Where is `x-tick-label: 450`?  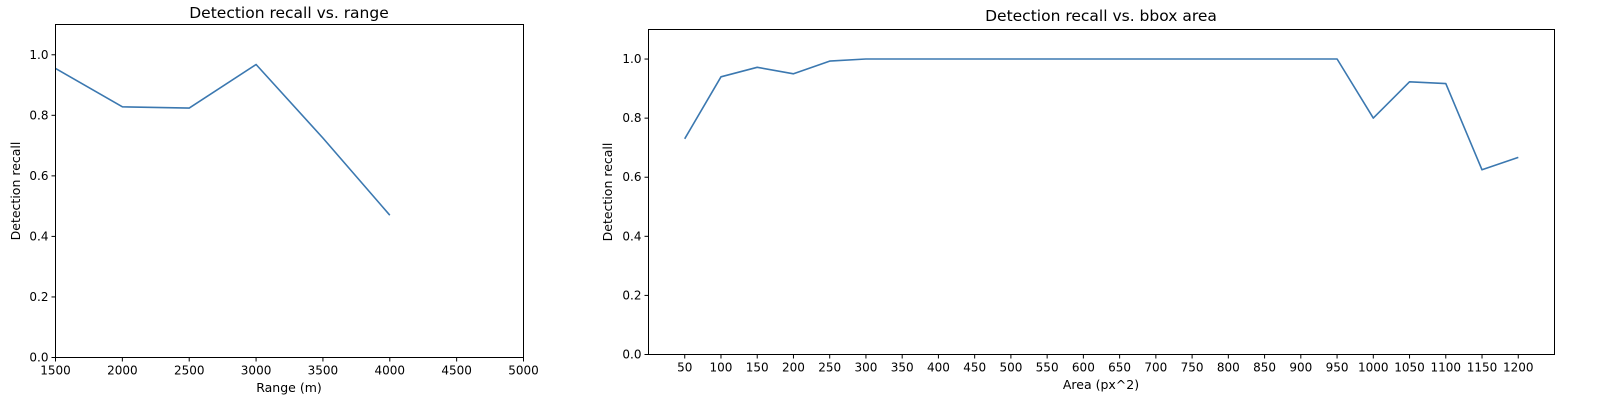 x-tick-label: 450 is located at coordinates (974, 368).